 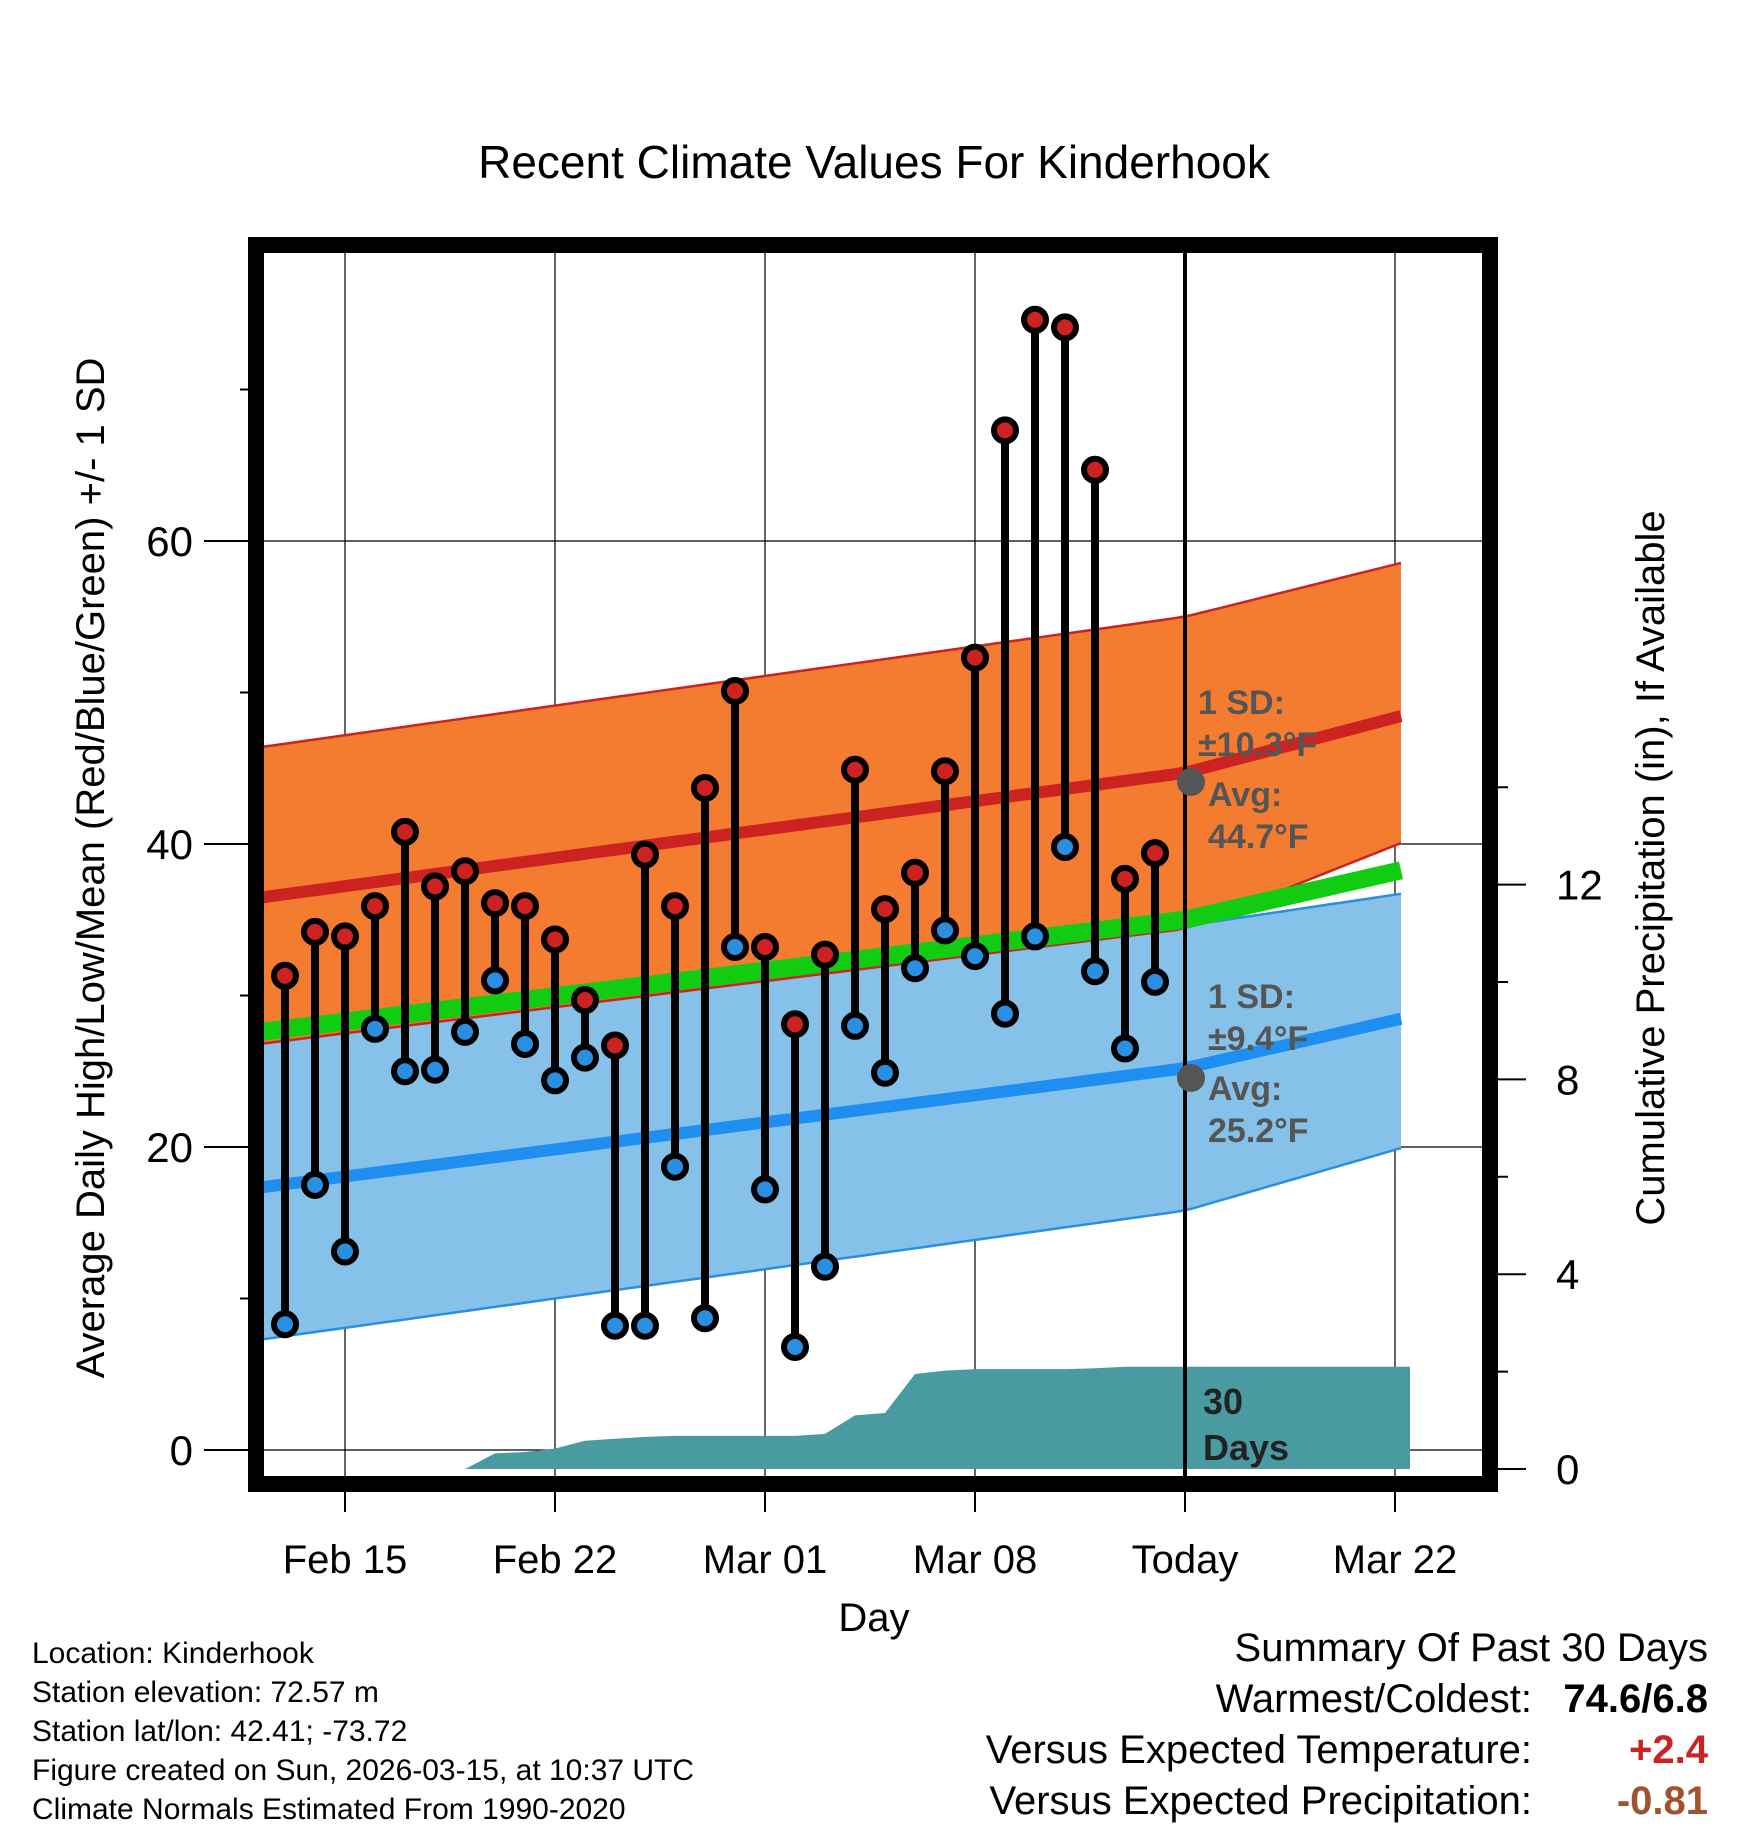 What do you see at coordinates (1567, 1079) in the screenshot?
I see `y2-tick-label: 8` at bounding box center [1567, 1079].